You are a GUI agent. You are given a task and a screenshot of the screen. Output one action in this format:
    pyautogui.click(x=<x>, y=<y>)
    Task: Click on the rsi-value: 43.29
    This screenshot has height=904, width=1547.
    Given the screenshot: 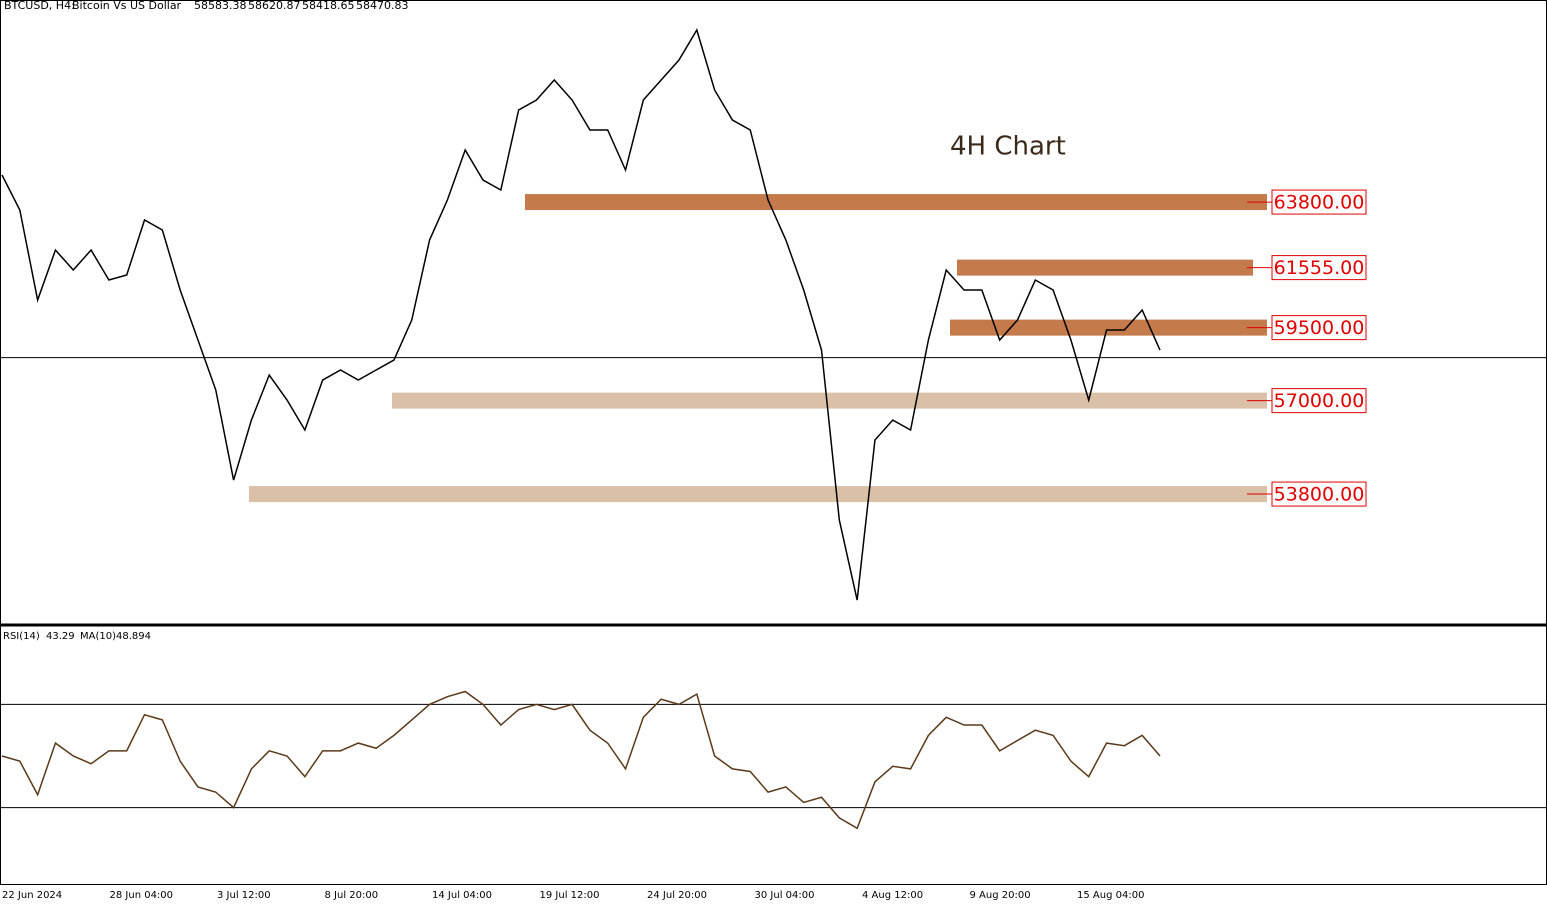 What is the action you would take?
    pyautogui.click(x=60, y=636)
    